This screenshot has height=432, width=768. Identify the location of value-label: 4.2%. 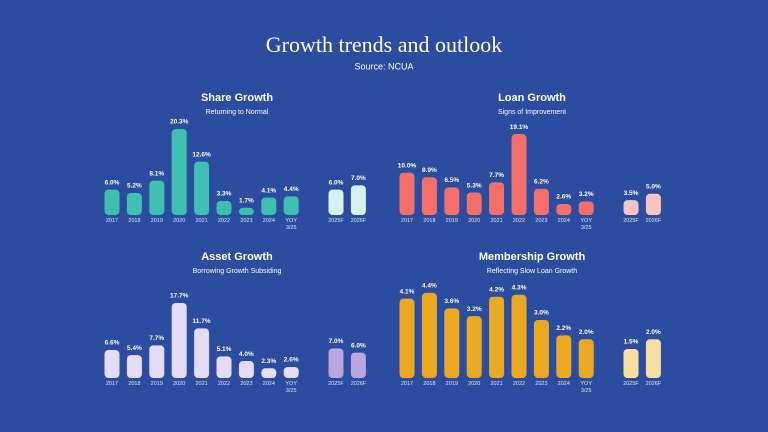
(496, 289).